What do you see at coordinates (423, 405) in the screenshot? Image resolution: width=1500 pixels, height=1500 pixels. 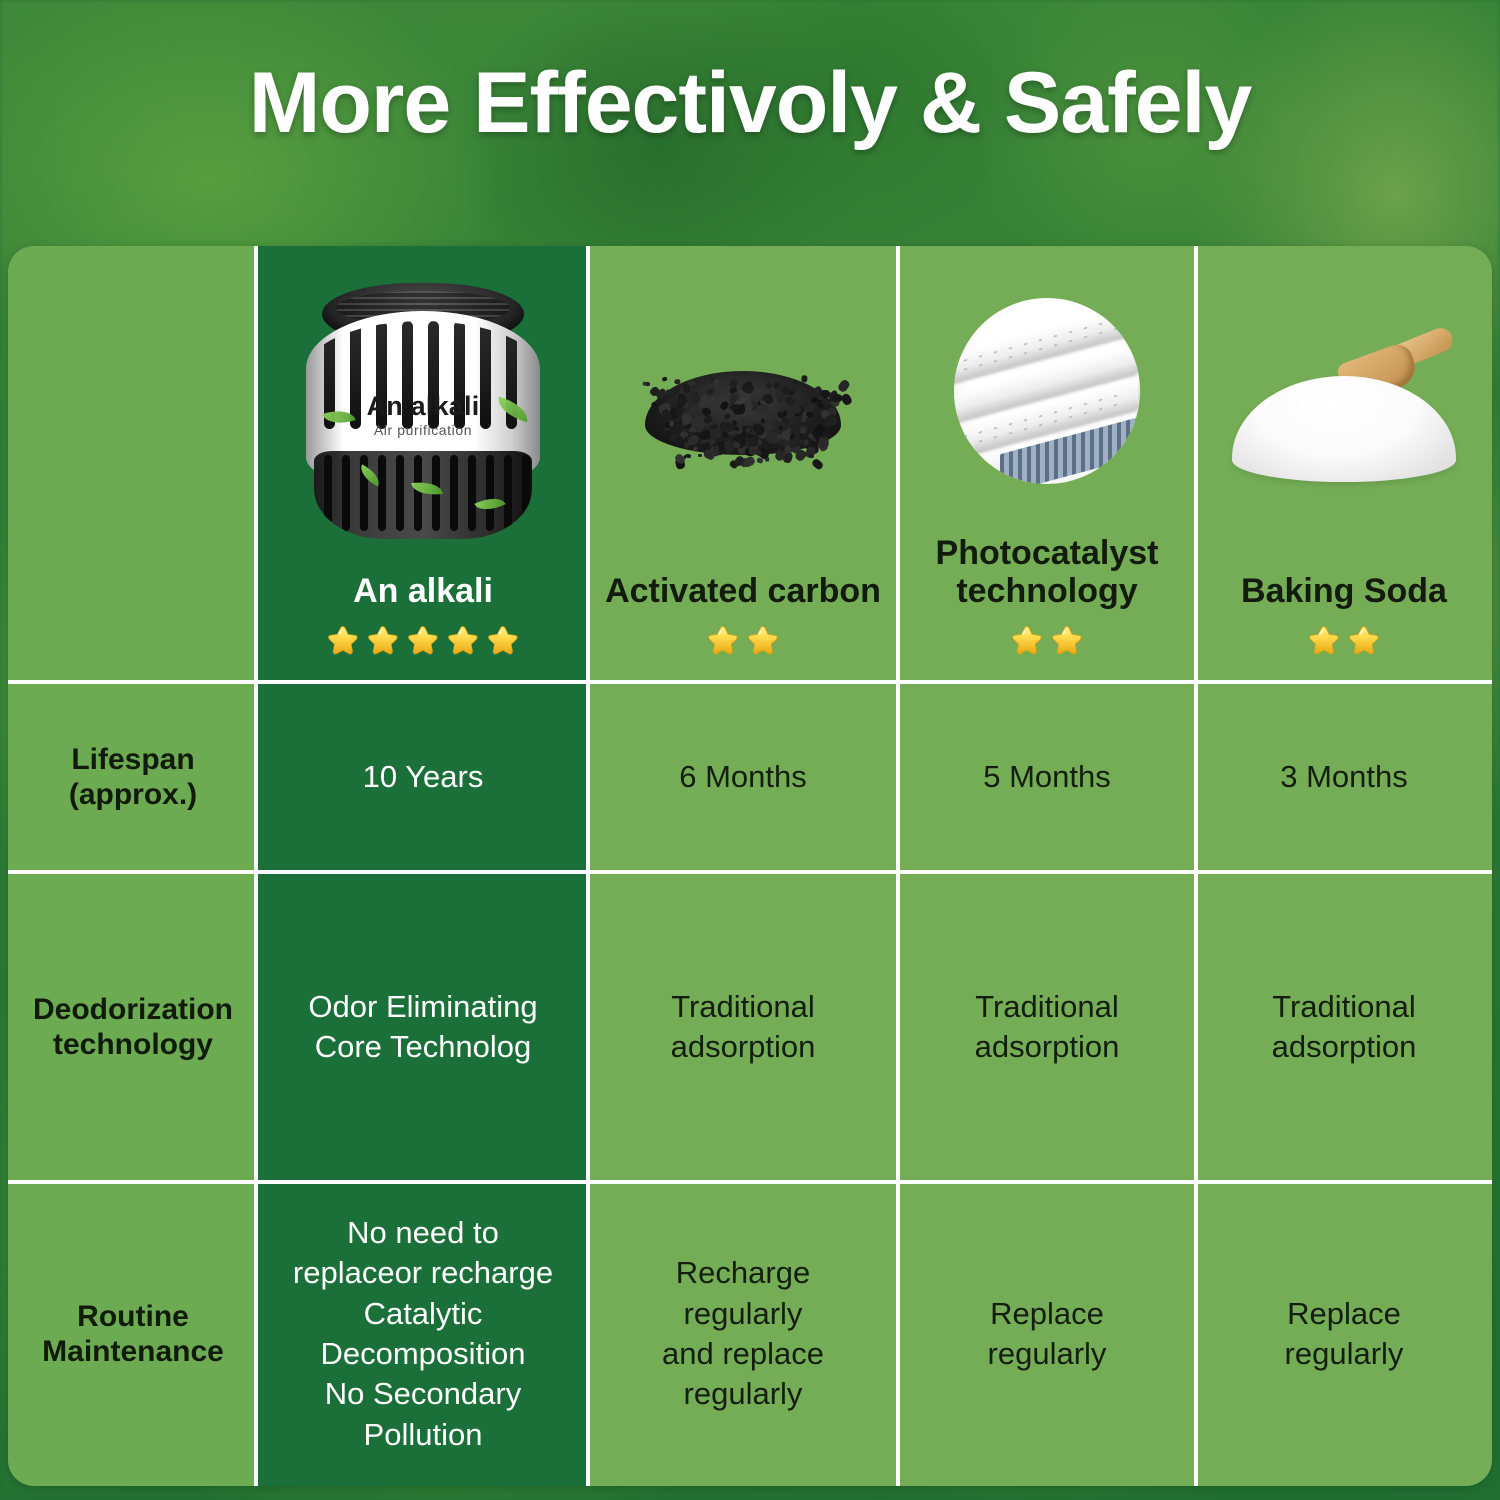 I see `product-brand-label: An alkali` at bounding box center [423, 405].